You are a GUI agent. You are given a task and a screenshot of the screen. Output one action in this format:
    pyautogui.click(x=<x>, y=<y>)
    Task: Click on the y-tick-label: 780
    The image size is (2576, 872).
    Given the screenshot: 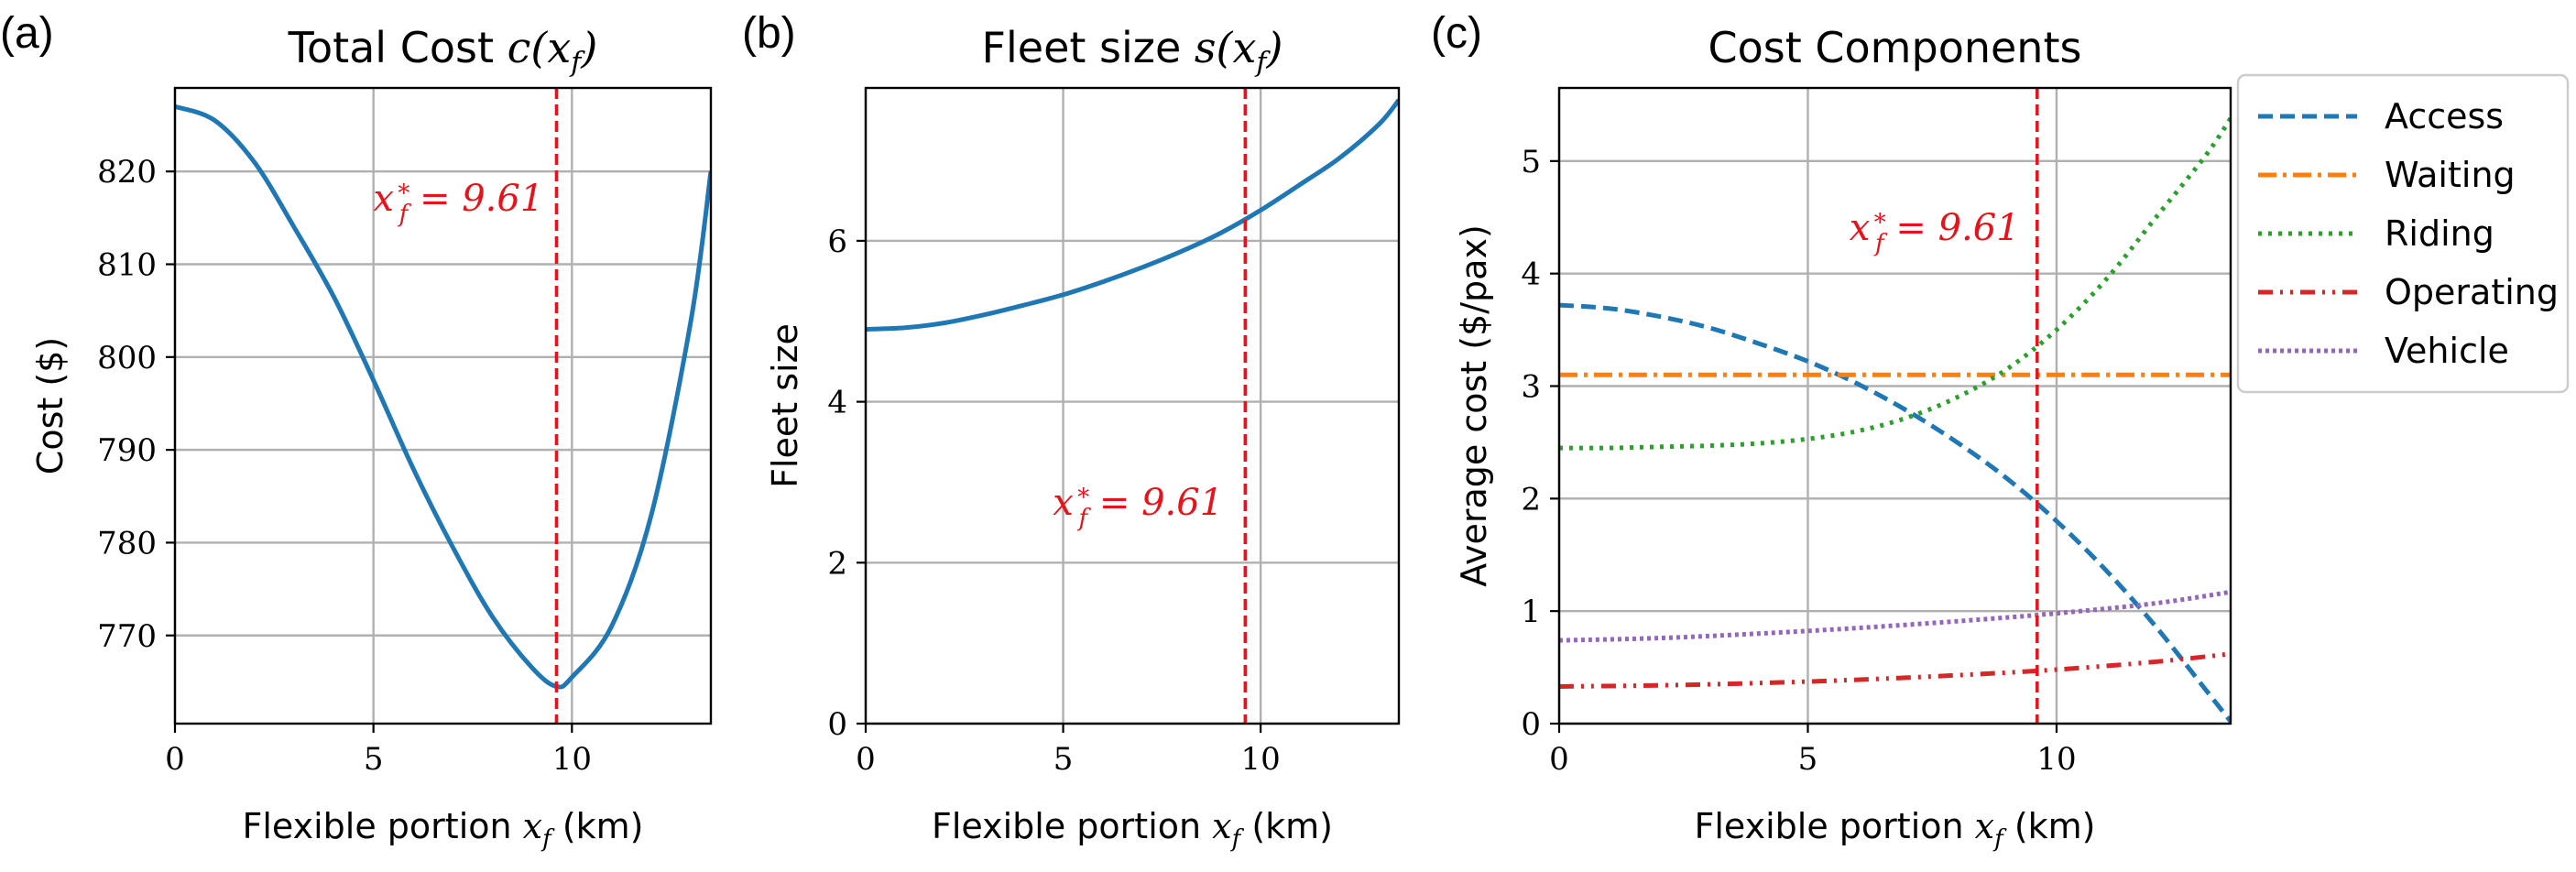 What is the action you would take?
    pyautogui.click(x=127, y=543)
    